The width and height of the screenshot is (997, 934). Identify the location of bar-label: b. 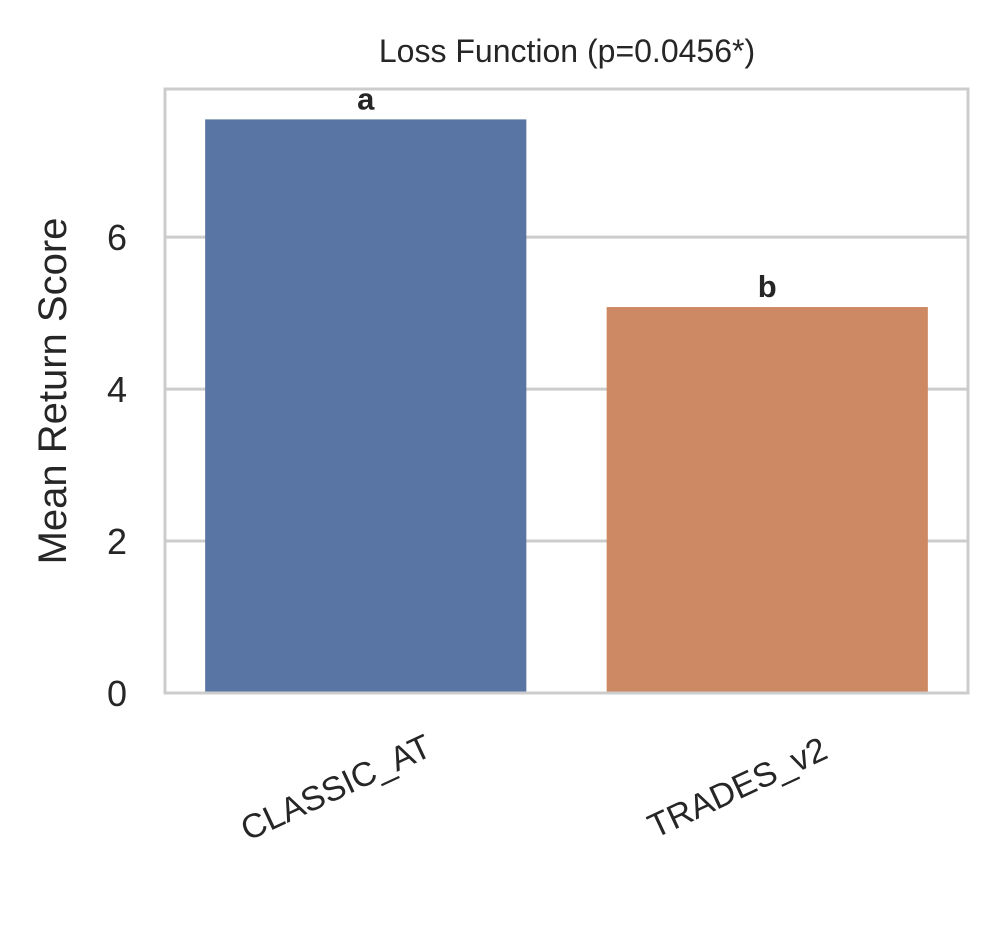
(767, 286).